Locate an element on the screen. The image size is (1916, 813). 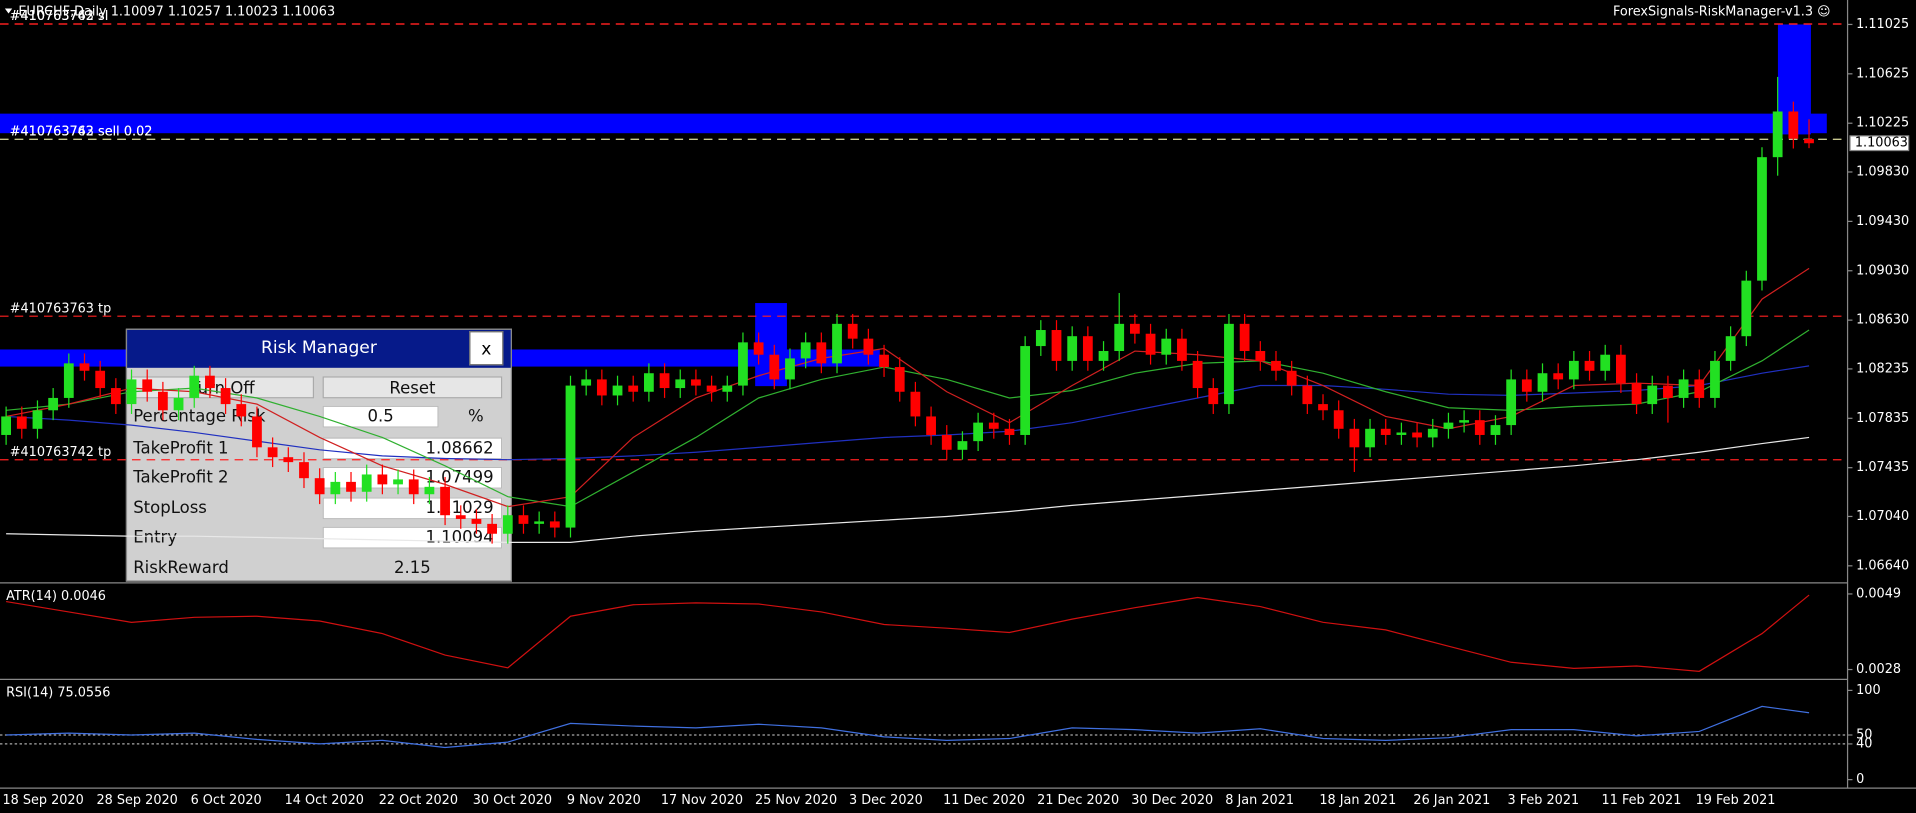
row-label: Percentage Risk is located at coordinates (199, 416).